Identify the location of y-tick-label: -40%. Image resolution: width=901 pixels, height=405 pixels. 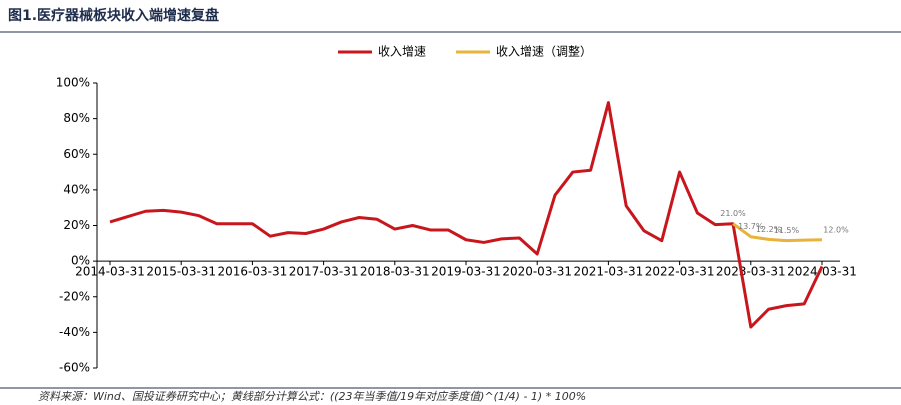
(74, 332).